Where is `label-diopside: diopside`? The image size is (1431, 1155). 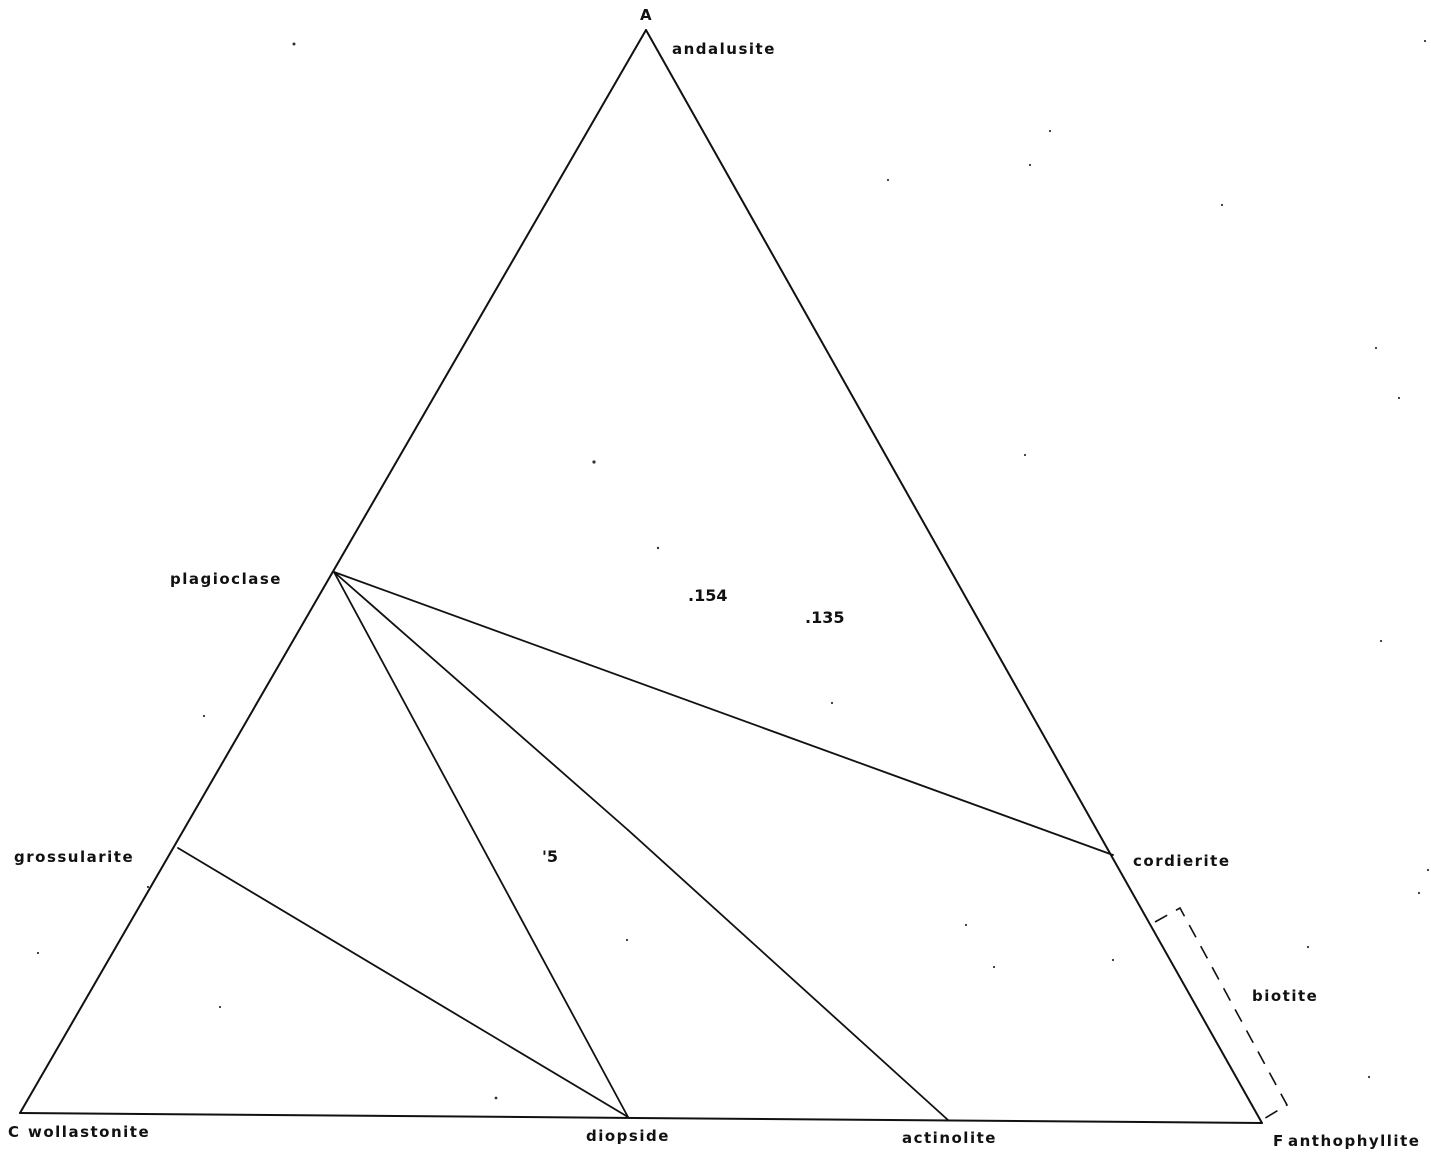
label-diopside: diopside is located at coordinates (628, 1136).